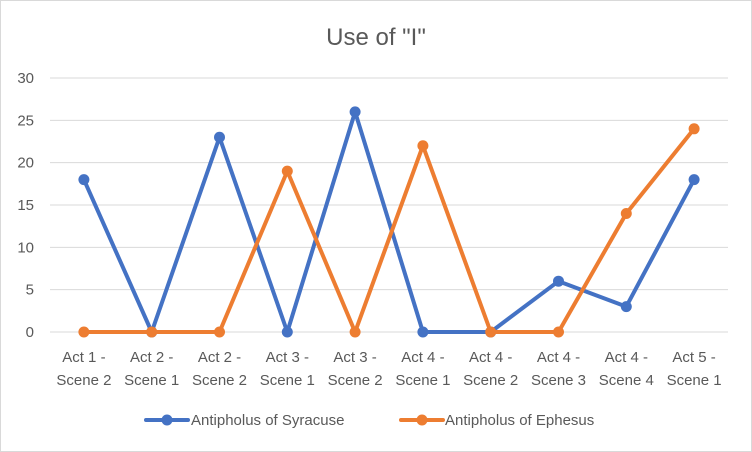 The image size is (752, 452). I want to click on y-tick-label: 0, so click(30, 332).